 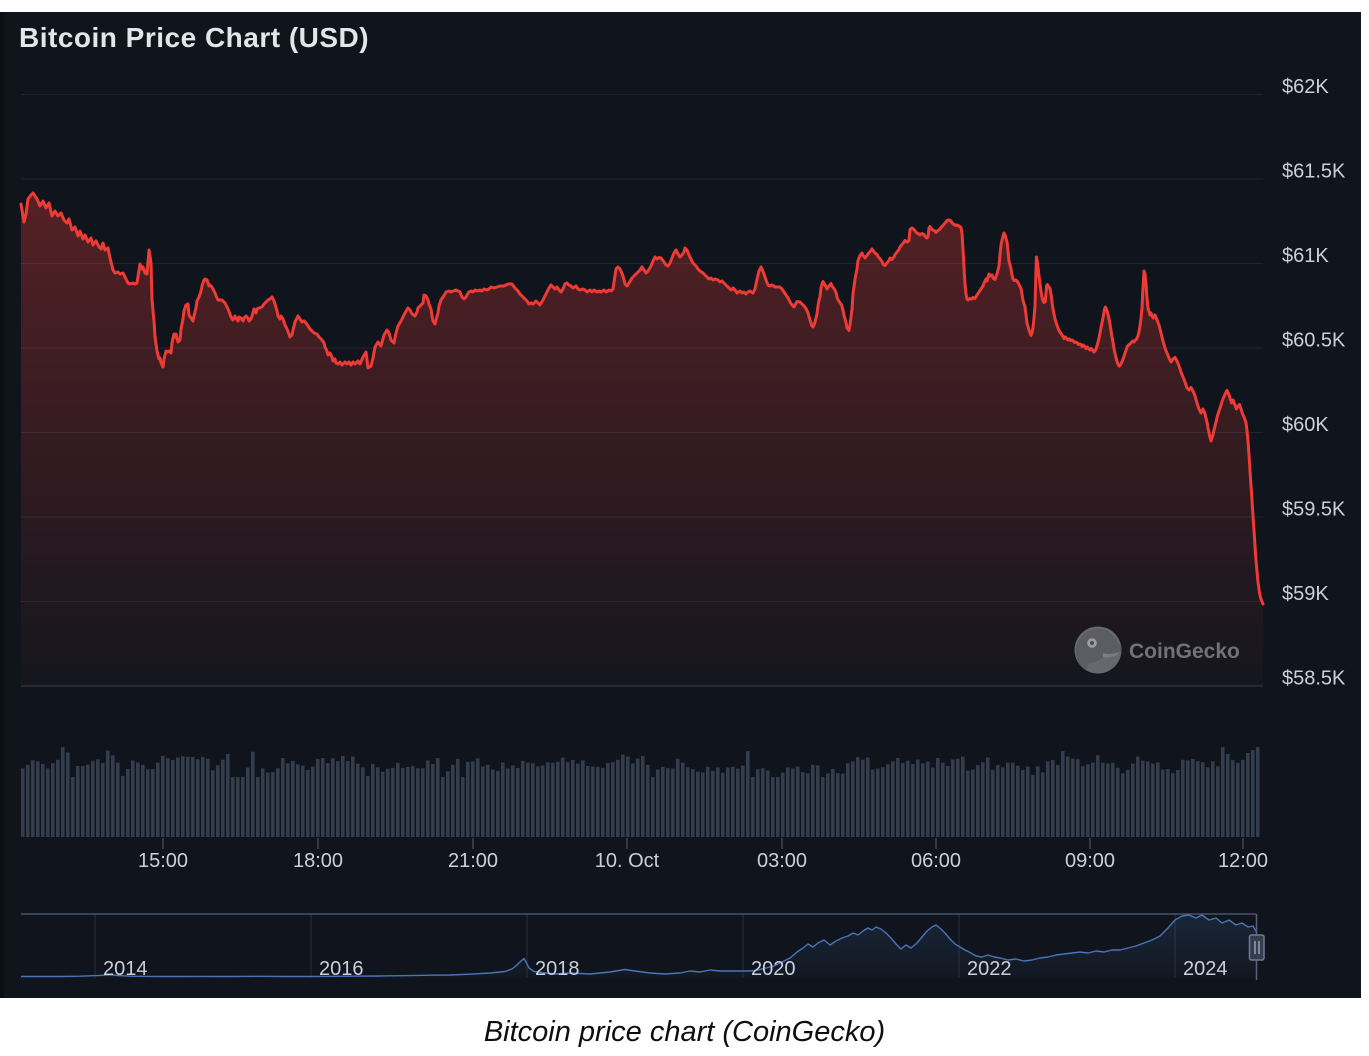 What do you see at coordinates (341, 969) in the screenshot?
I see `svg-text: 2016` at bounding box center [341, 969].